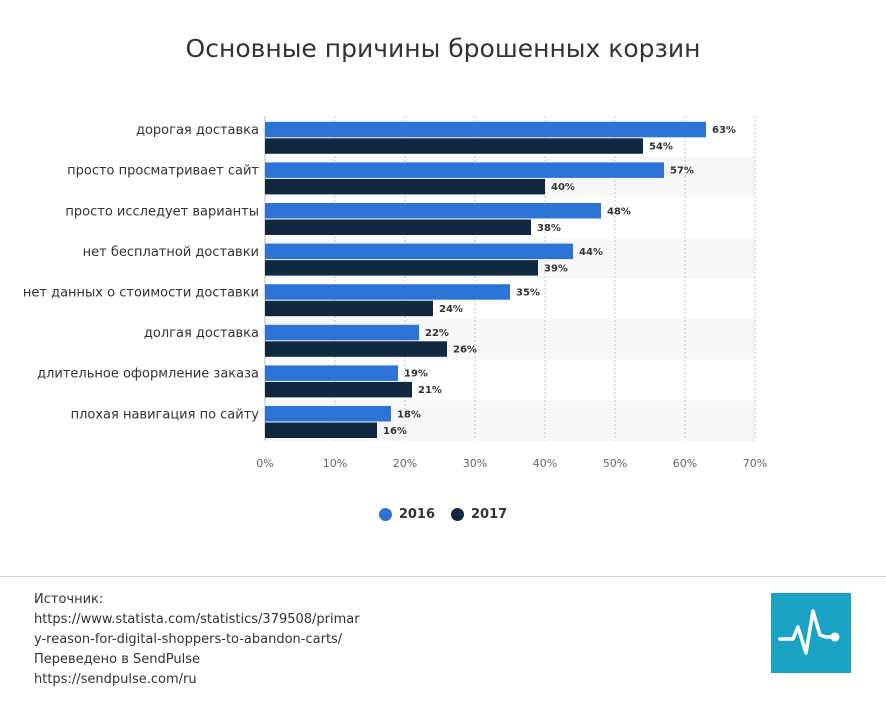 This screenshot has width=886, height=701. What do you see at coordinates (619, 211) in the screenshot?
I see `bar-value-label: 48%` at bounding box center [619, 211].